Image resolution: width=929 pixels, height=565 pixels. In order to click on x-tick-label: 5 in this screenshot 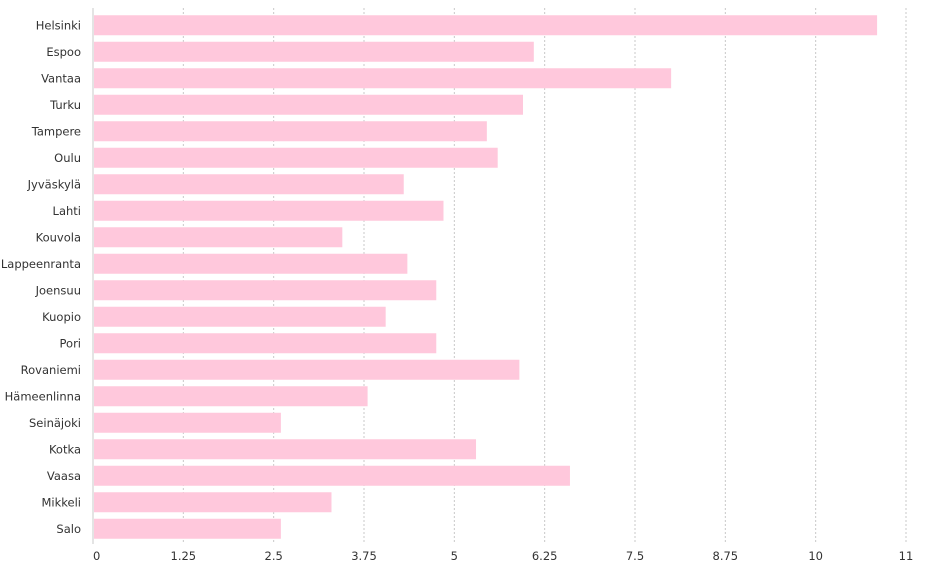, I will do `click(454, 556)`.